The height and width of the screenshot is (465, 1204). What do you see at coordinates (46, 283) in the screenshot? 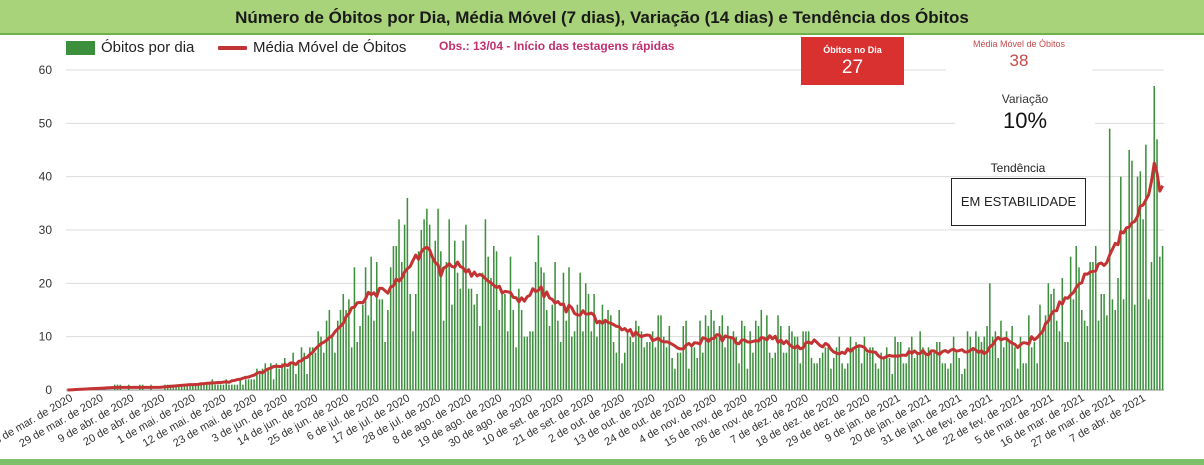
I see `y-tick-label: 20` at bounding box center [46, 283].